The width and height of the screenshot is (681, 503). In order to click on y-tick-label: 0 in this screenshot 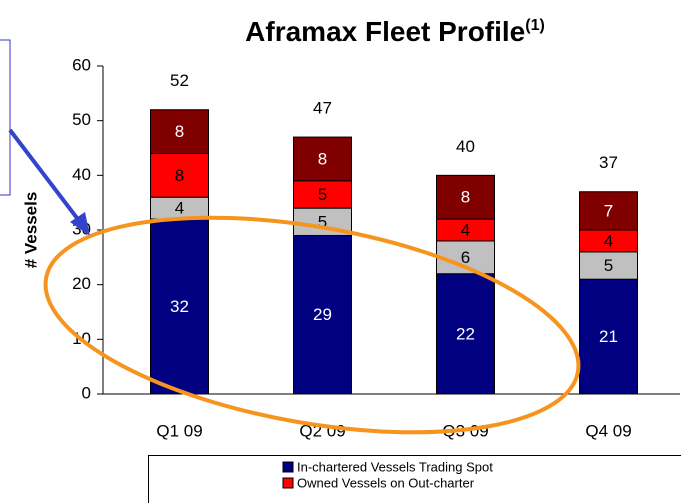, I will do `click(86, 392)`.